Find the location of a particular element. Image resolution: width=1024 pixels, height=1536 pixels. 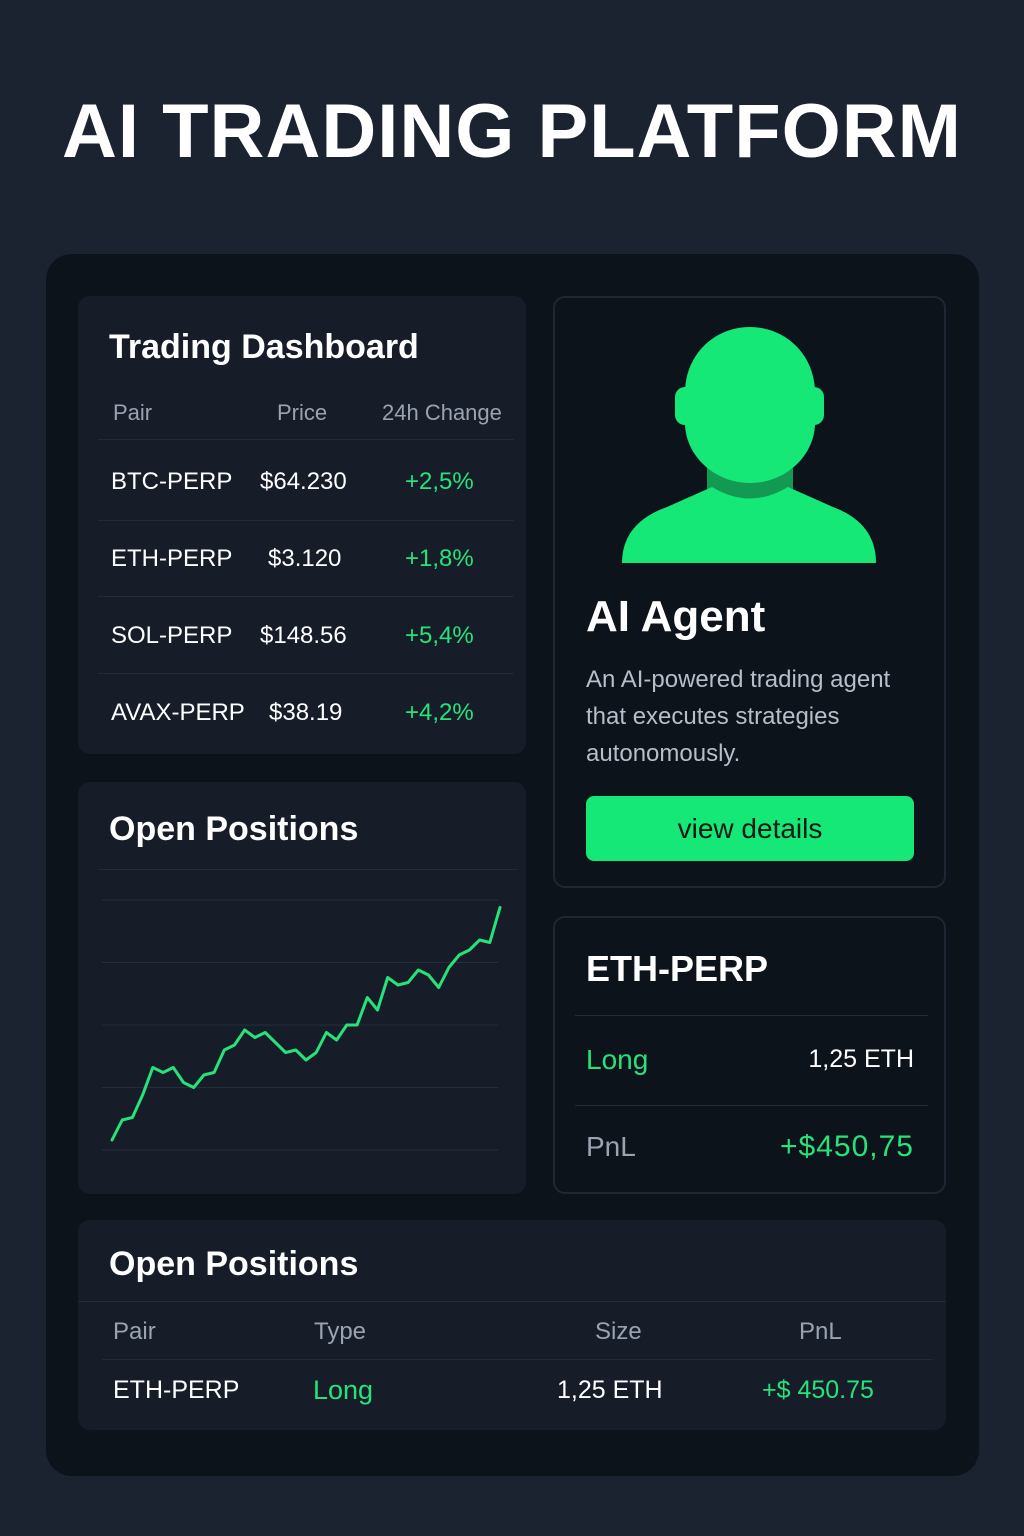

price-cell: $38.19 is located at coordinates (306, 712).